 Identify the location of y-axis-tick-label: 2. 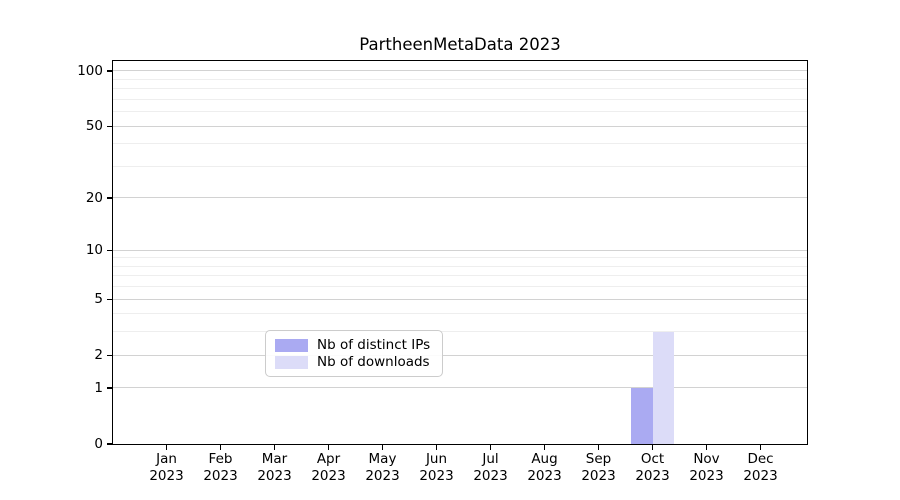
(98, 355).